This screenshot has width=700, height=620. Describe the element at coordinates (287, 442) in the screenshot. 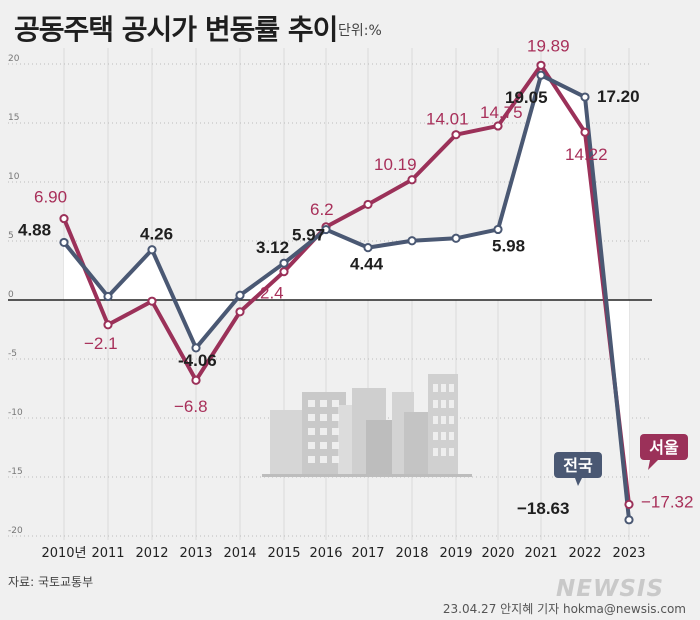

I see `building` at that location.